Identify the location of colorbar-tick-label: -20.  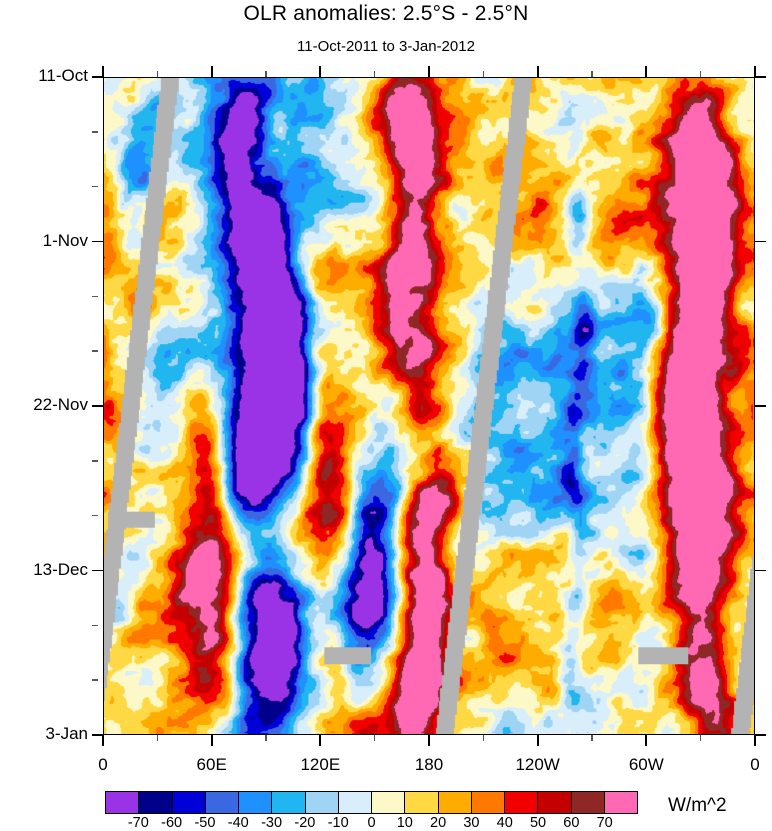
(305, 823).